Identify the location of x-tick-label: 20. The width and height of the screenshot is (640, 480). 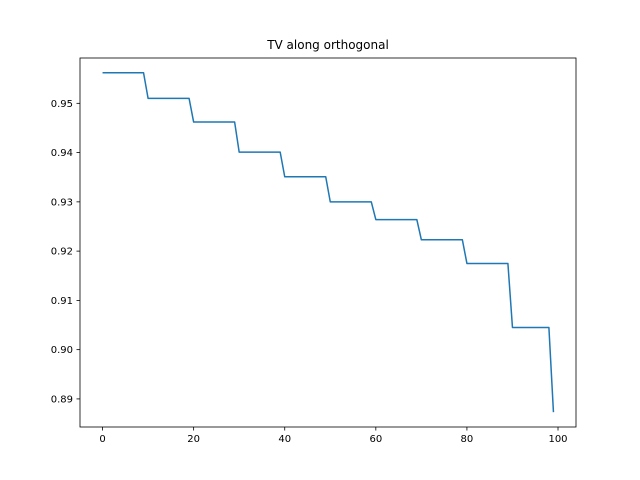
(193, 439).